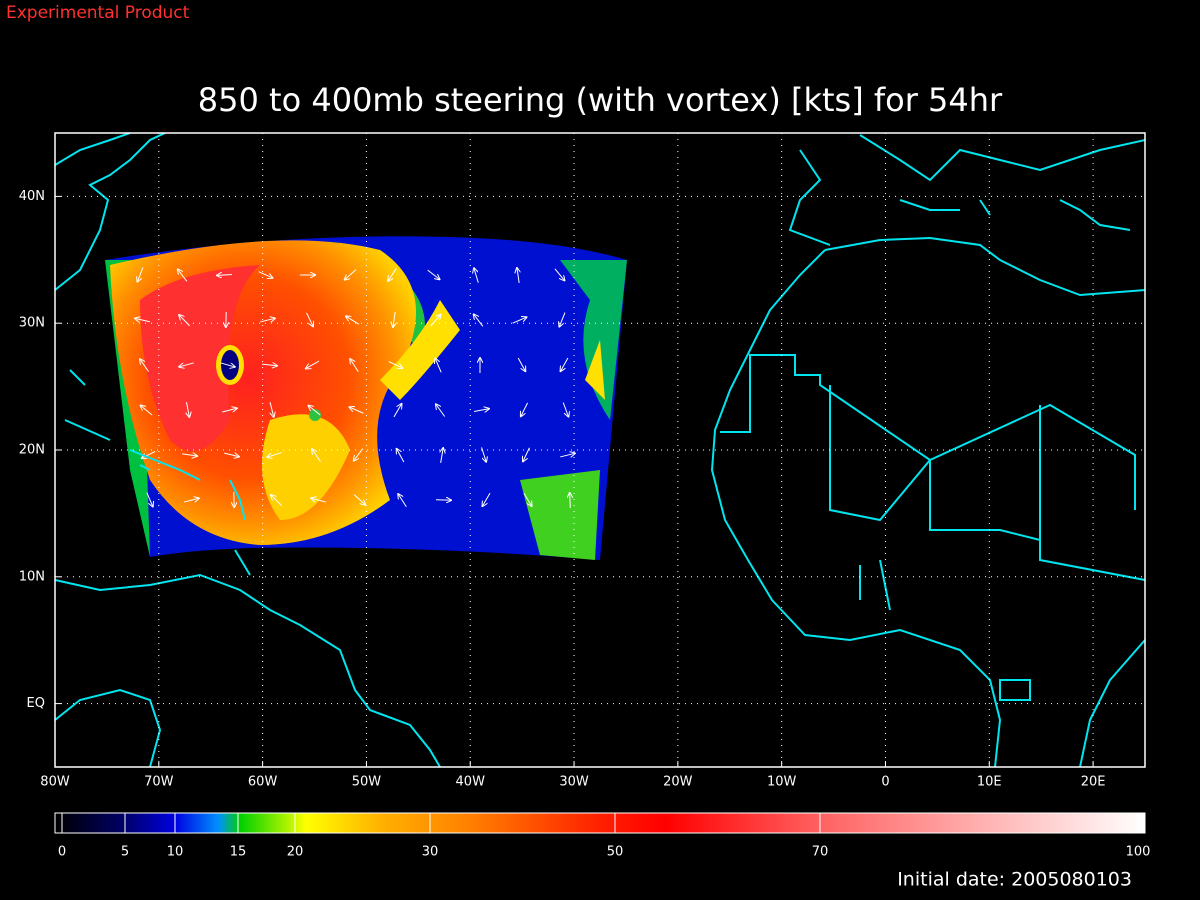 This screenshot has width=1200, height=900. Describe the element at coordinates (32, 323) in the screenshot. I see `y-tick-label: 30N` at that location.